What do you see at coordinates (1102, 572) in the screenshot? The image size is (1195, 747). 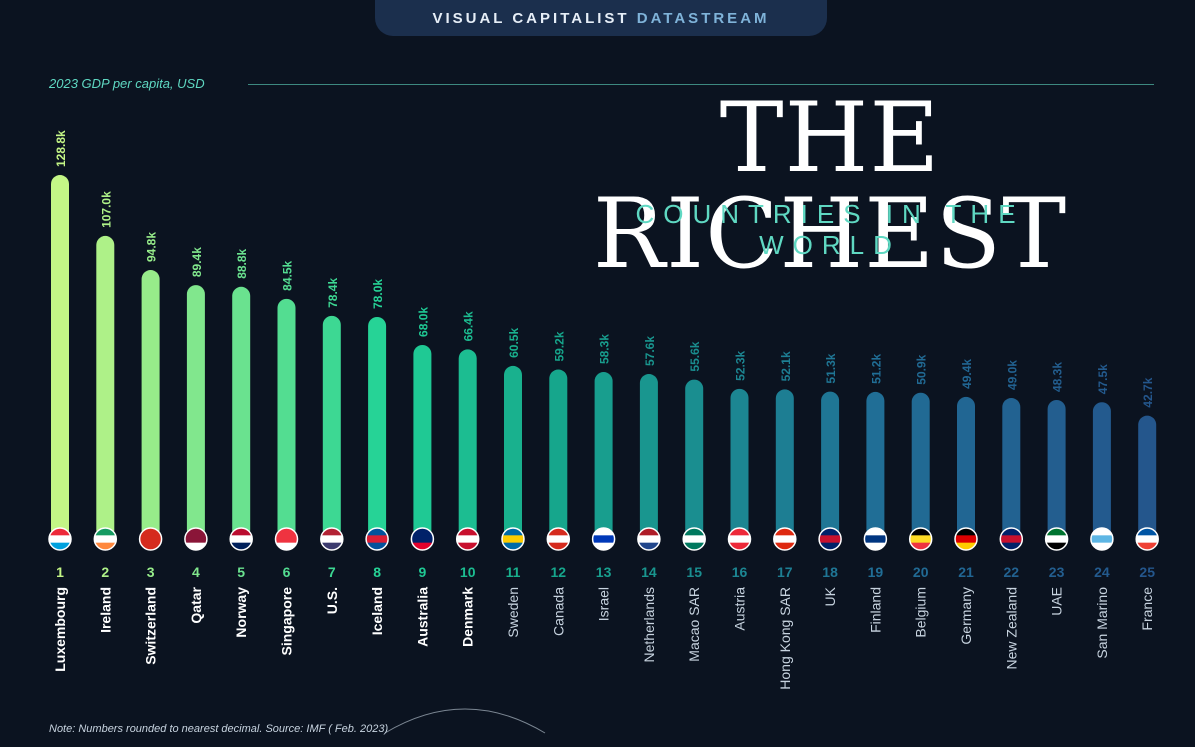 I see `rank-label-24: 24` at bounding box center [1102, 572].